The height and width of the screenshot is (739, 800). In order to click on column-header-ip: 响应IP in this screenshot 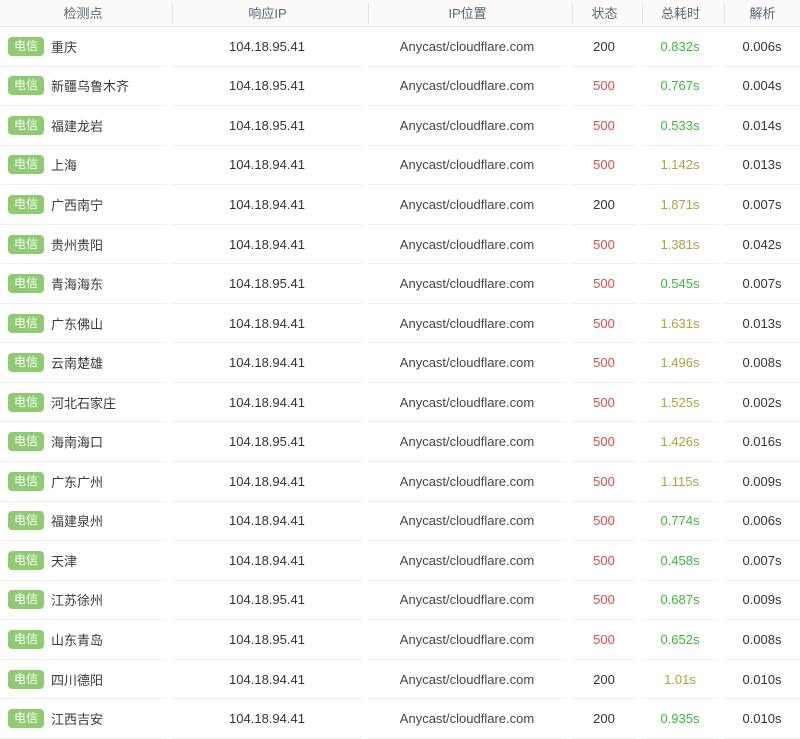, I will do `click(267, 13)`.